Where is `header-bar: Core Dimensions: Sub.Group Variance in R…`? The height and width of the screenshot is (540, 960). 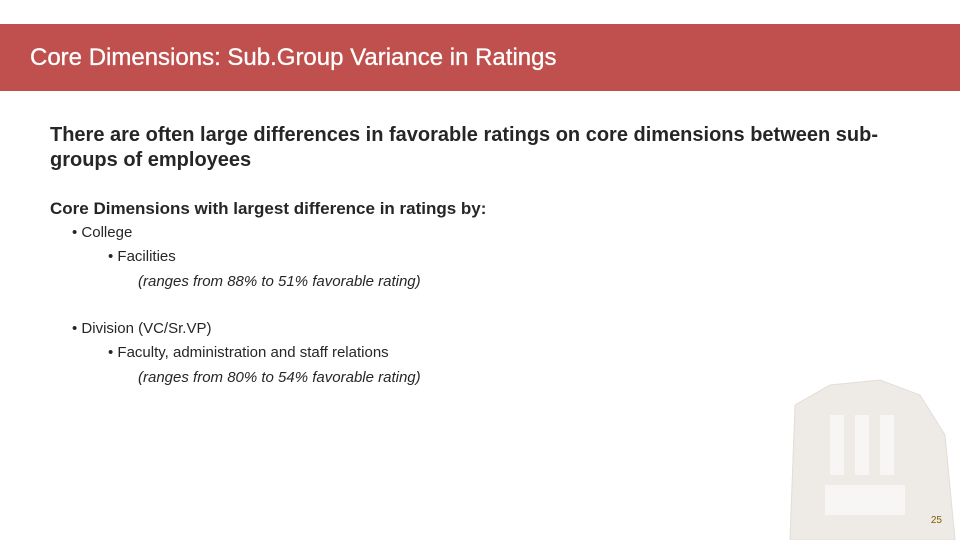
header-bar: Core Dimensions: Sub.Group Variance in R… is located at coordinates (480, 57).